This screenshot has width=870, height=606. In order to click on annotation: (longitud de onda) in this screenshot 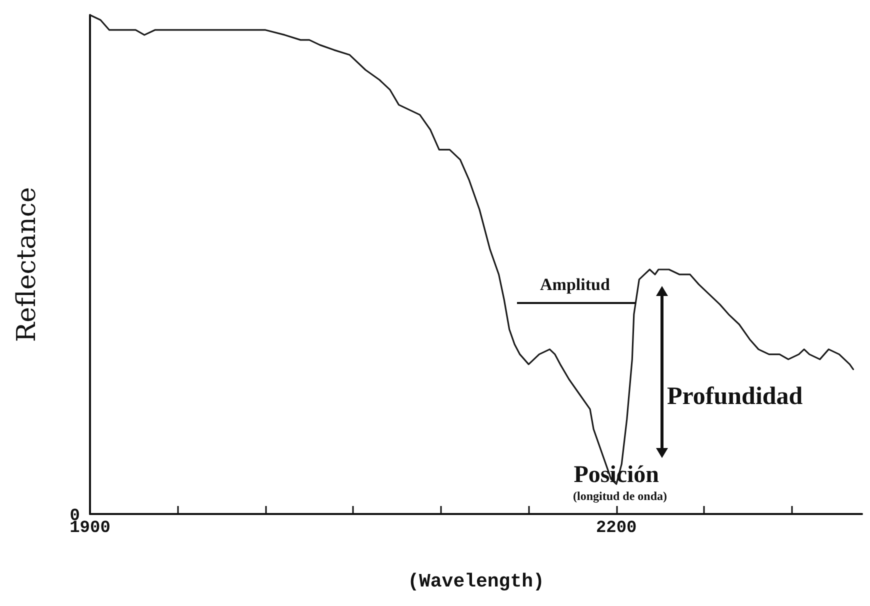, I will do `click(620, 496)`.